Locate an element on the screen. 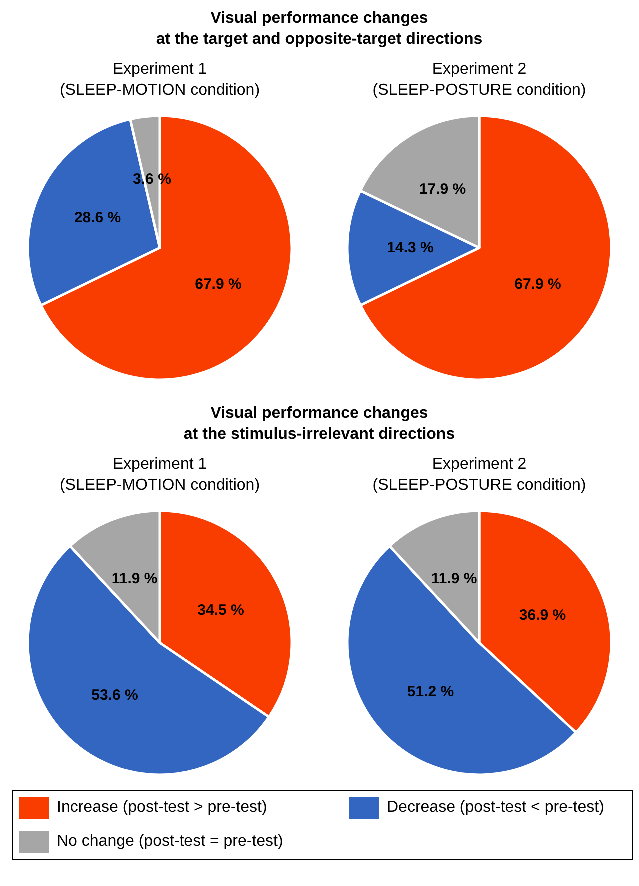 This screenshot has height=886, width=639. data-label: 53.6 % is located at coordinates (115, 695).